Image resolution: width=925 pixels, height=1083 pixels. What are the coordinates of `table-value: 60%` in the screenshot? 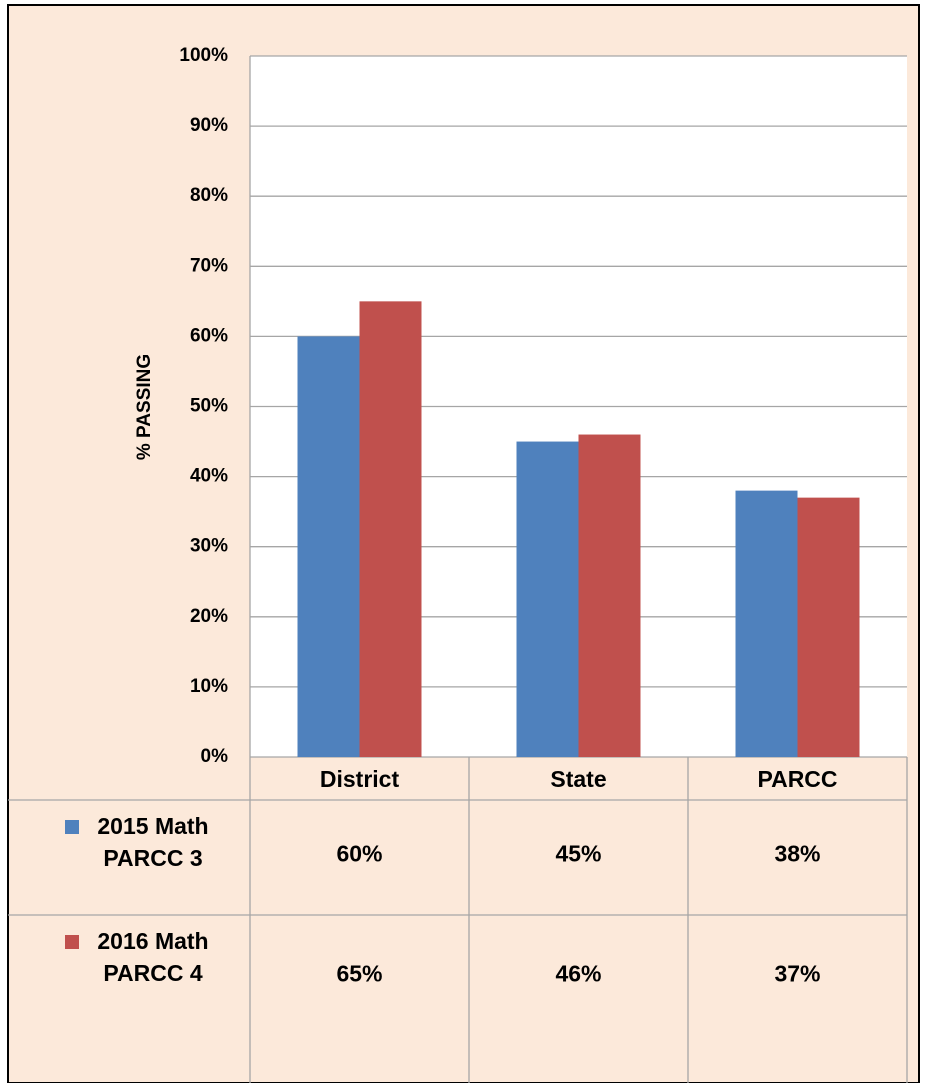 It's located at (359, 854).